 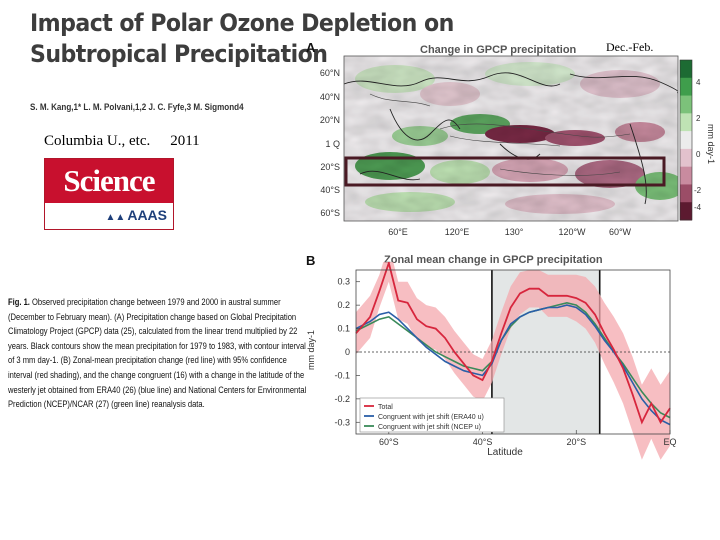 I want to click on x-tick-label: 60°S, so click(x=389, y=442).